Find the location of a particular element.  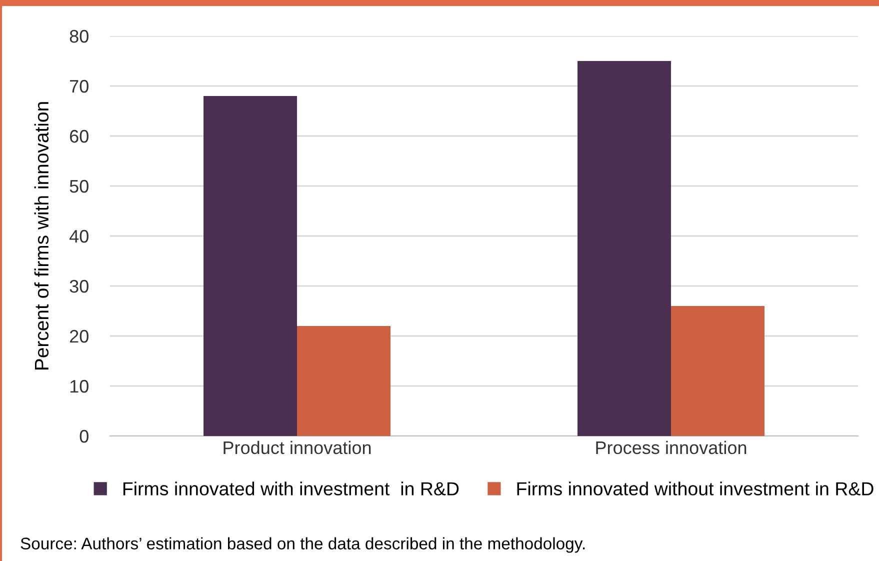

y-axis-title: Percent of firms with innovation is located at coordinates (41, 236).